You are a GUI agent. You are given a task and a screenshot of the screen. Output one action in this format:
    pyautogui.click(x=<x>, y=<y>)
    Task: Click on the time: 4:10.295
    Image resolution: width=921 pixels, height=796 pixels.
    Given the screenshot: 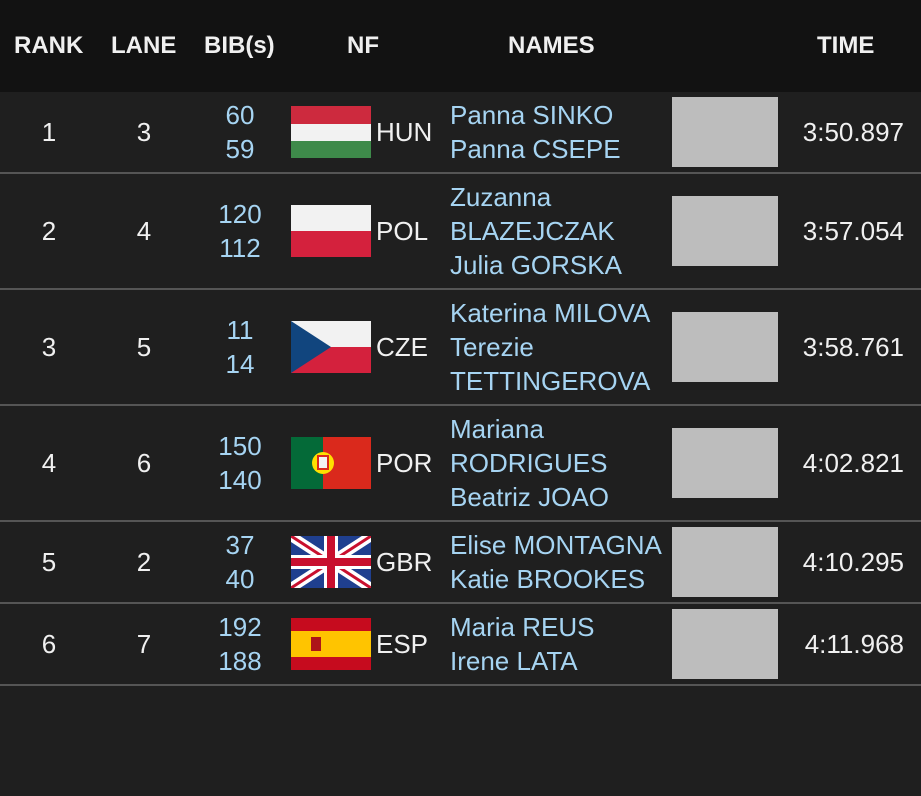 What is the action you would take?
    pyautogui.click(x=853, y=561)
    